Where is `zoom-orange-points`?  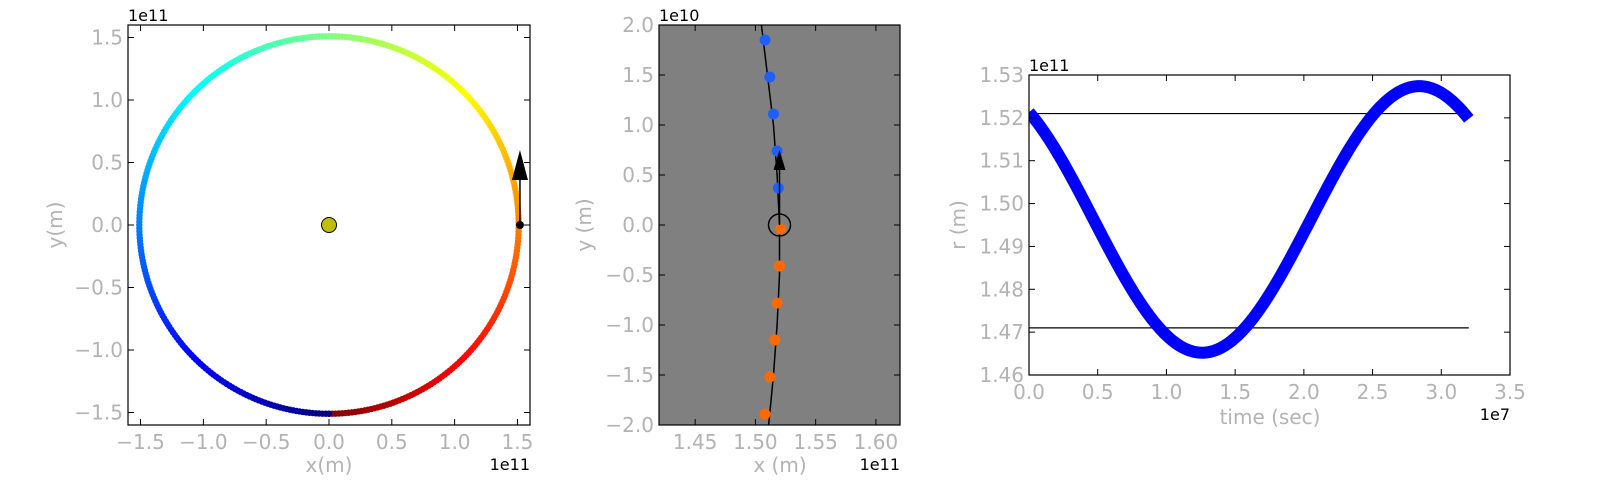
zoom-orange-points is located at coordinates (773, 321).